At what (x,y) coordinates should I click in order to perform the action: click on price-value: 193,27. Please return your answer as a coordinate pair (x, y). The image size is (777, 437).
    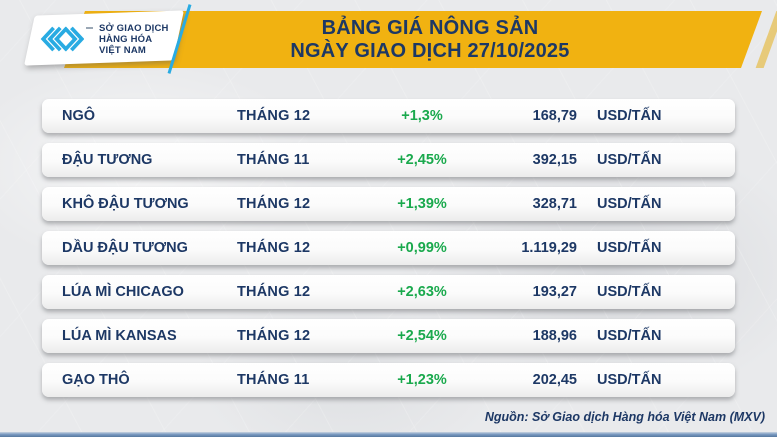
    Looking at the image, I should click on (554, 292).